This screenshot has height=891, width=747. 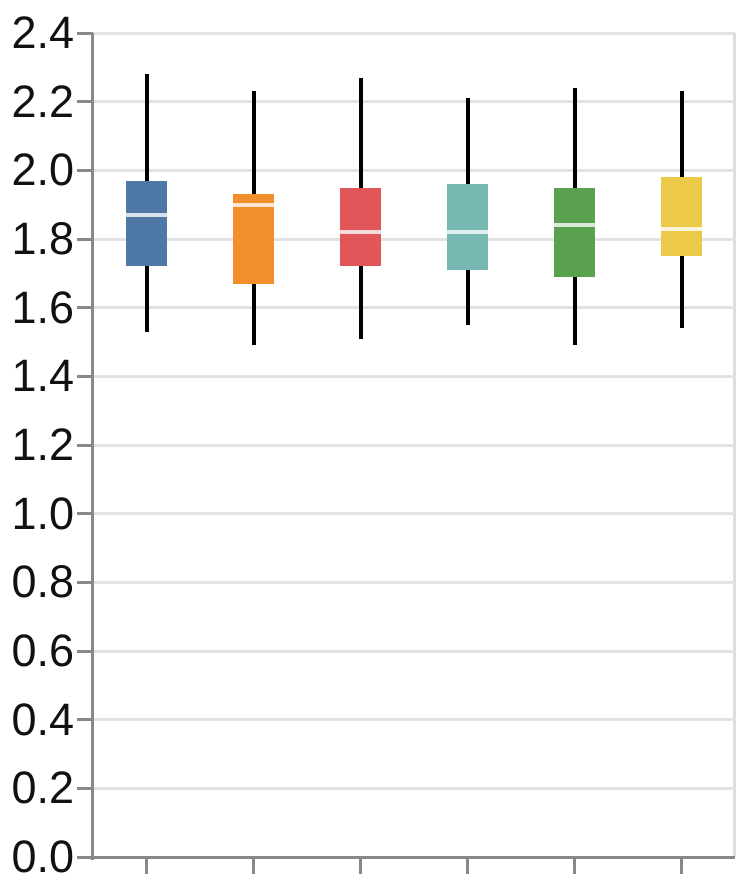 I want to click on y-tick-label: 2.2, so click(x=42, y=101).